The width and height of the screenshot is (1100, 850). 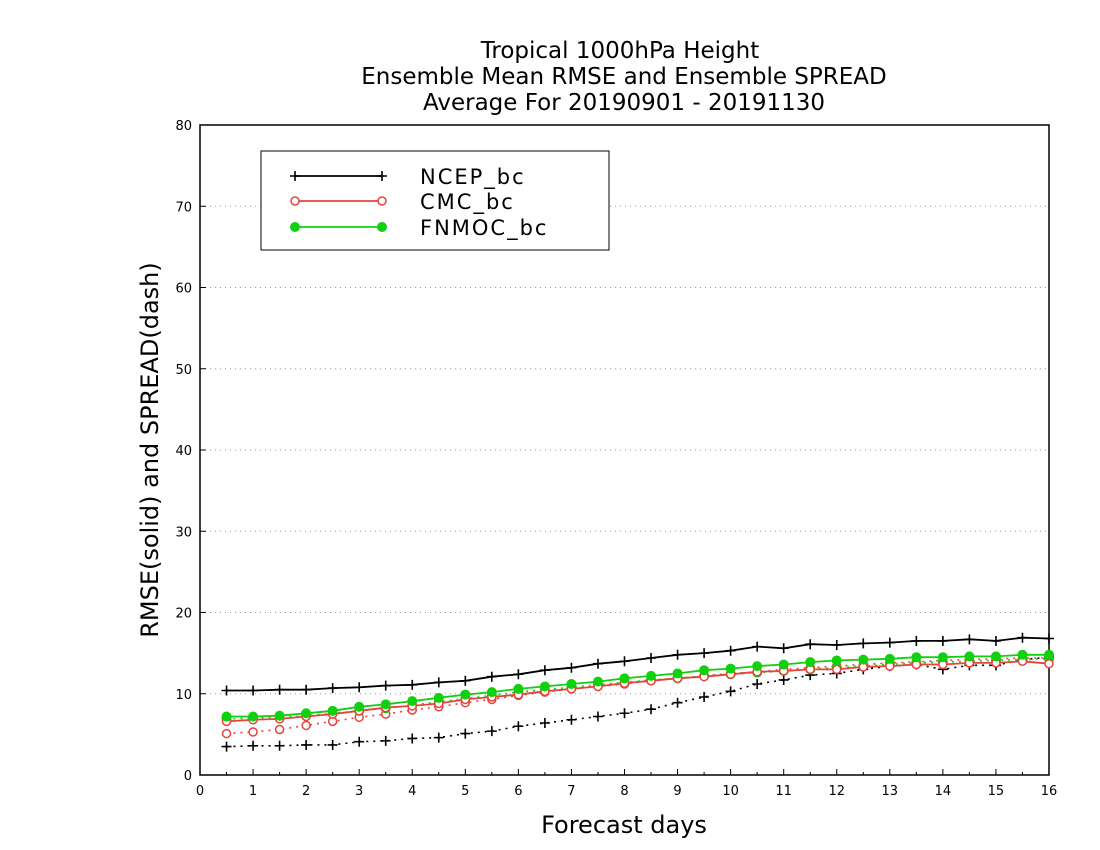 I want to click on x-tick-label-12: 12, so click(x=836, y=791).